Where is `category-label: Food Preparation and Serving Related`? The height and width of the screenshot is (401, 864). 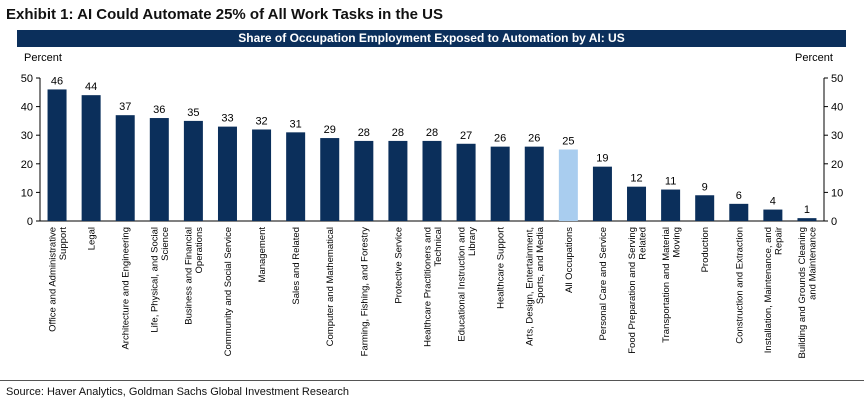 category-label: Food Preparation and Serving Related is located at coordinates (638, 290).